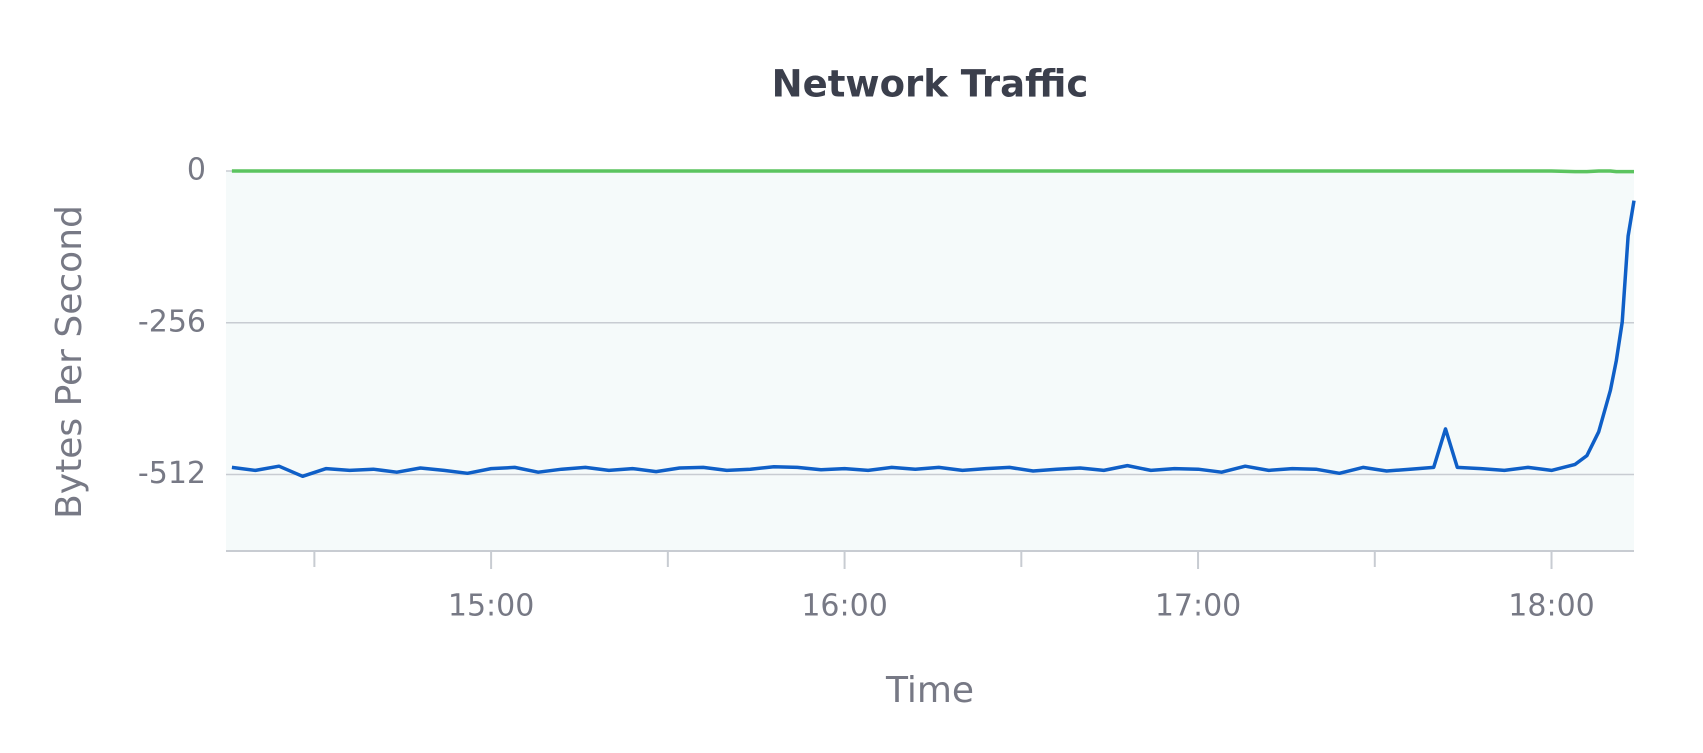 This screenshot has height=753, width=1703. Describe the element at coordinates (932, 171) in the screenshot. I see `line-series` at that location.